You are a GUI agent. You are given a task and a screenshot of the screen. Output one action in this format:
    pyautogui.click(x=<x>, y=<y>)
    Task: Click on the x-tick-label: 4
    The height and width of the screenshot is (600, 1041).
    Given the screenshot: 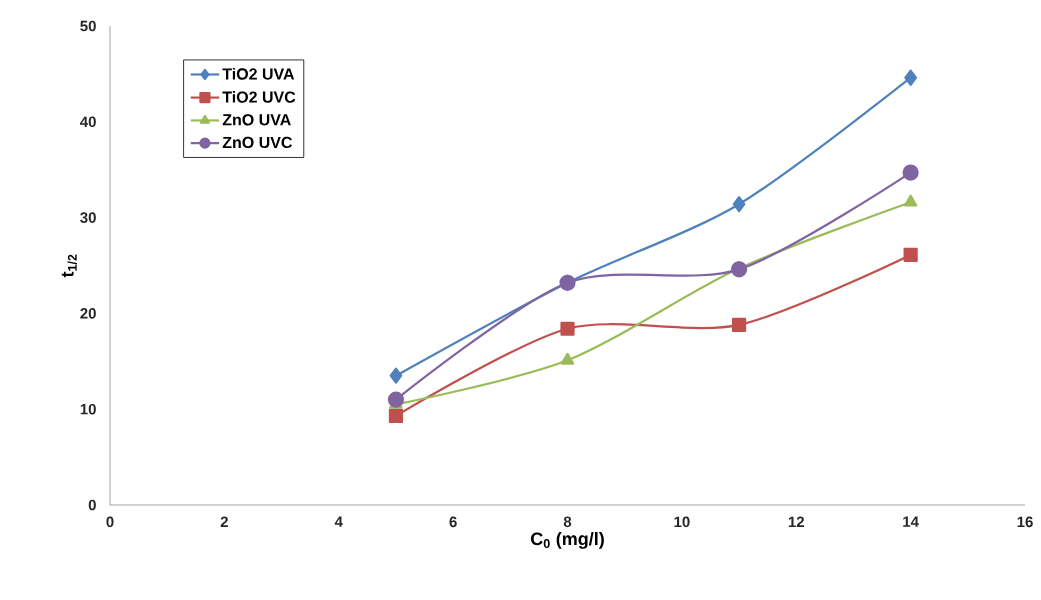 What is the action you would take?
    pyautogui.click(x=338, y=521)
    